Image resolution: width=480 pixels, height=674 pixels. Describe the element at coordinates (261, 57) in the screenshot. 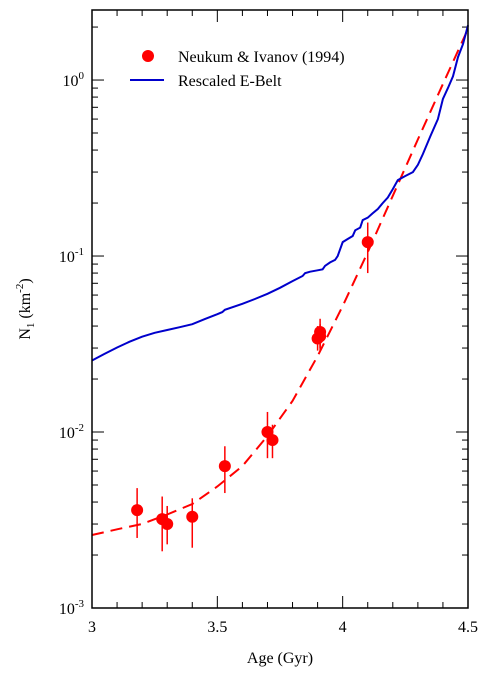

I see `legend-label-neukum: Neukum & Ivanov (1994)` at that location.